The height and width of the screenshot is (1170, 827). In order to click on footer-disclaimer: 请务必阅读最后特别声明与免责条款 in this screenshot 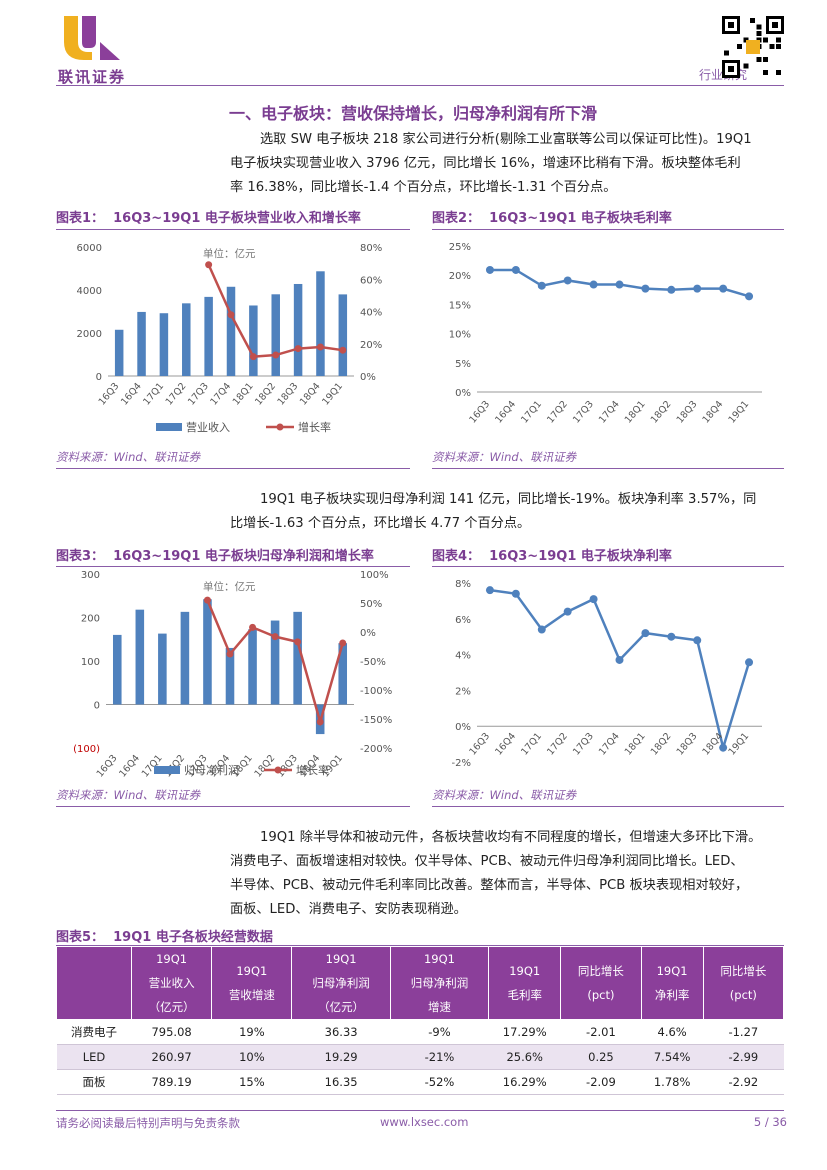, I will do `click(148, 1123)`.